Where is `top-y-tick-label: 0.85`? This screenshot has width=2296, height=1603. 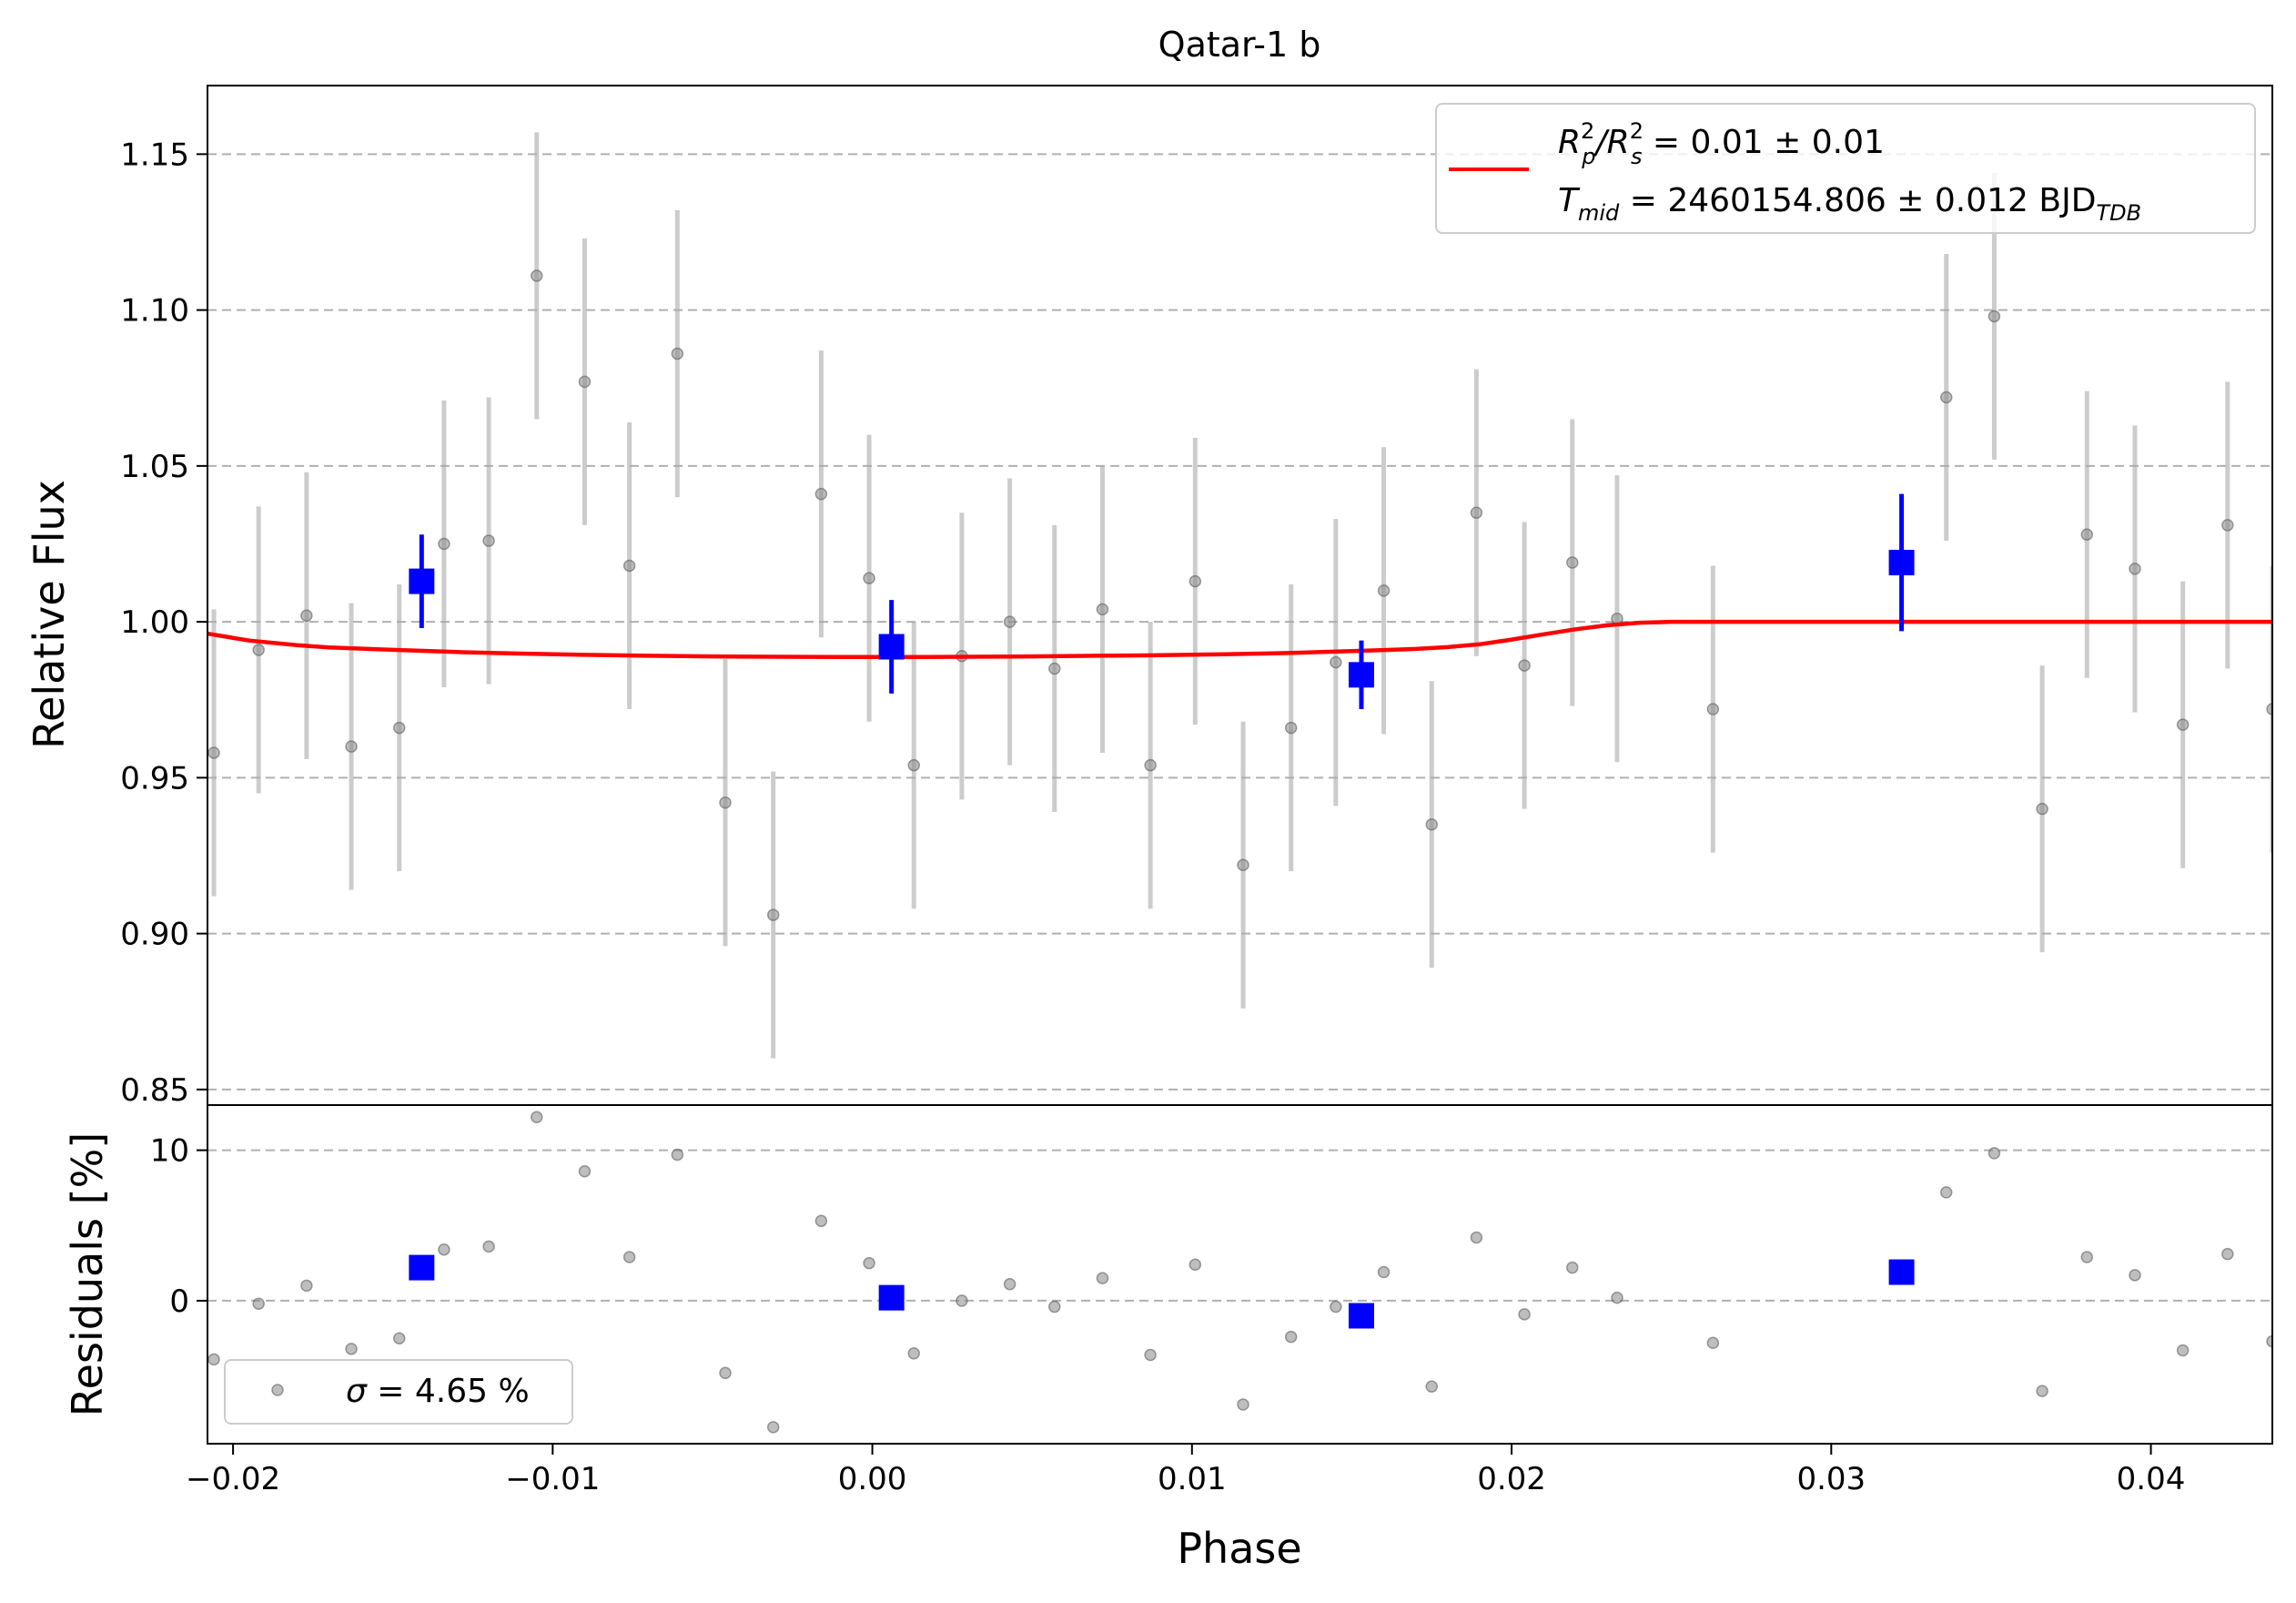 top-y-tick-label: 0.85 is located at coordinates (155, 1090).